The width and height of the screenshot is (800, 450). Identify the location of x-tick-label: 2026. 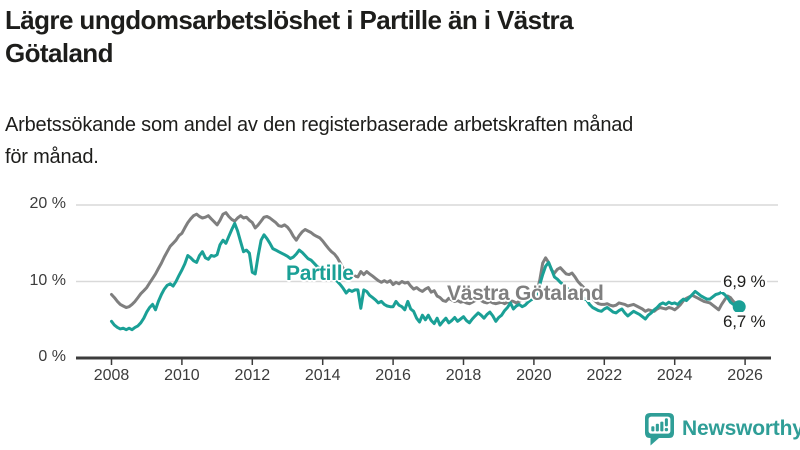
(745, 375).